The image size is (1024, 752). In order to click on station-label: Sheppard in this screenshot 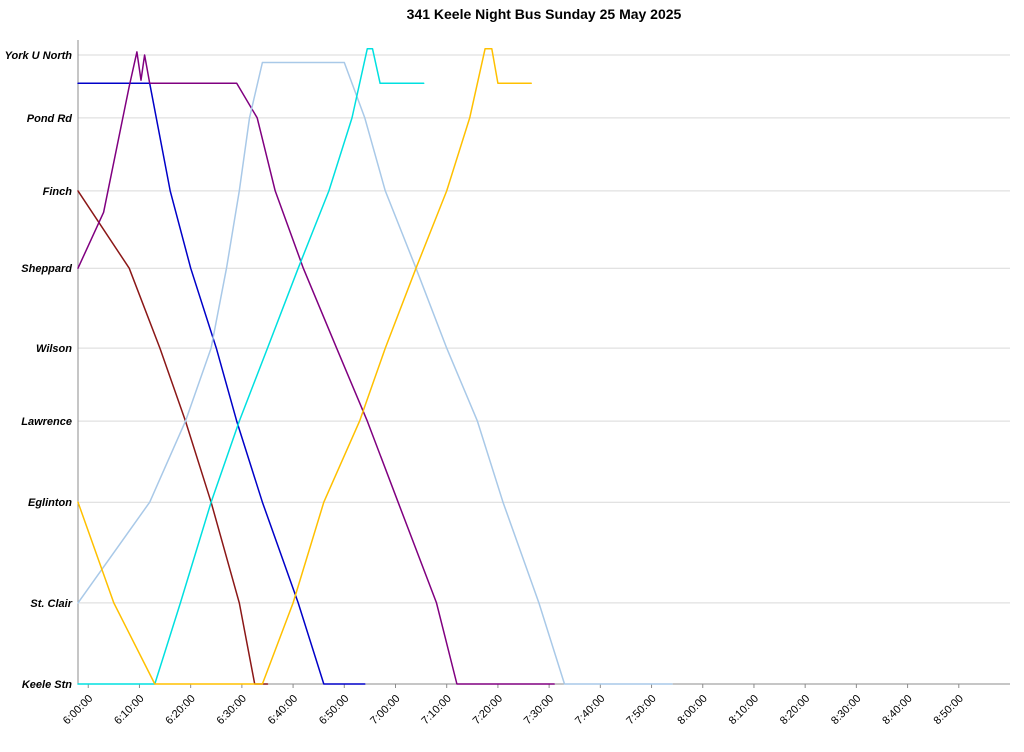, I will do `click(46, 269)`.